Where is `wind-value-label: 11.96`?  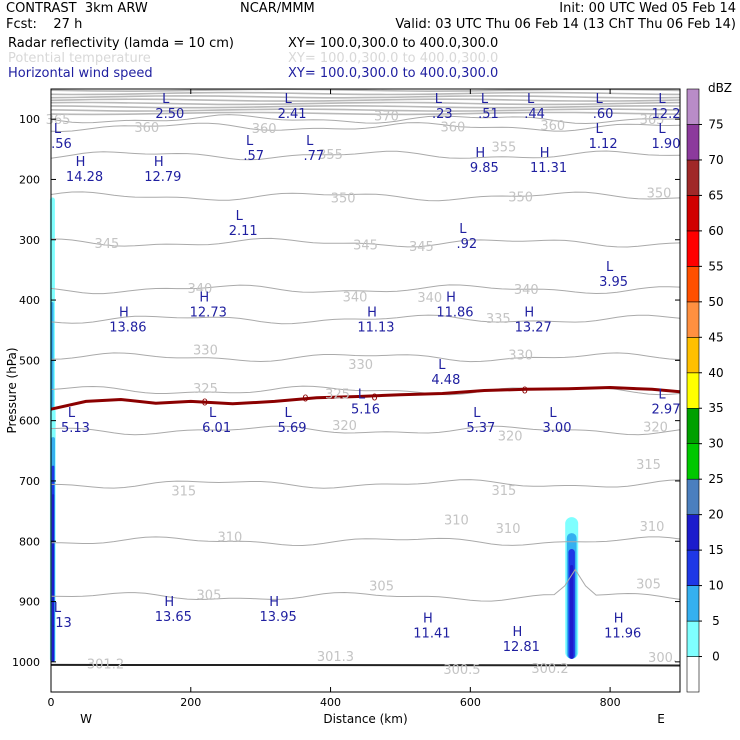 wind-value-label: 11.96 is located at coordinates (622, 634).